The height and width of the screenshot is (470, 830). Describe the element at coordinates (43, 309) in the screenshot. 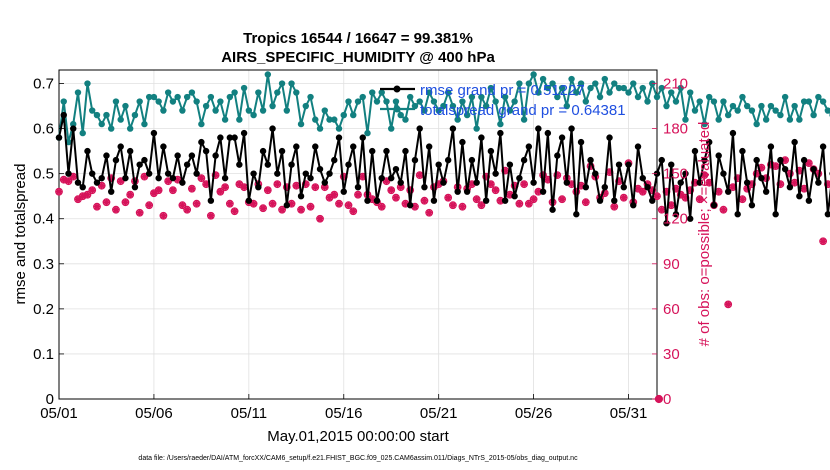

I see `y-tick-label: 0.2` at that location.